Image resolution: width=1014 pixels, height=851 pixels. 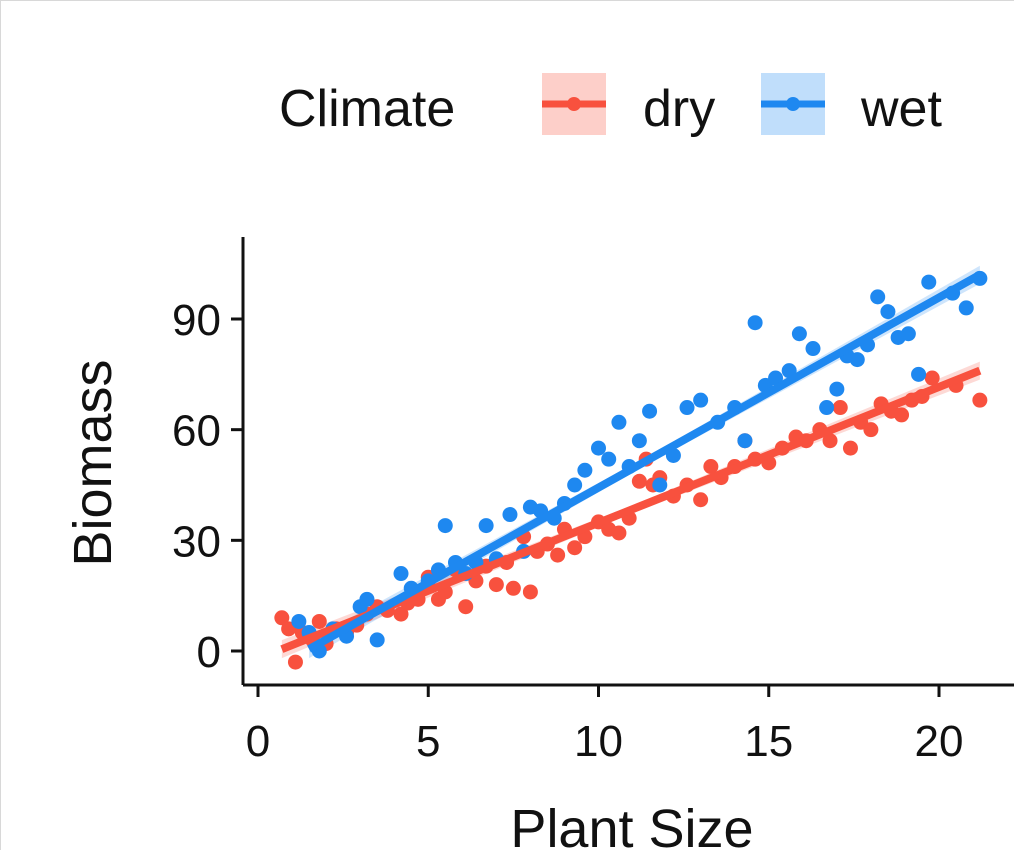 What do you see at coordinates (196, 431) in the screenshot?
I see `y-tick-label-2: 60` at bounding box center [196, 431].